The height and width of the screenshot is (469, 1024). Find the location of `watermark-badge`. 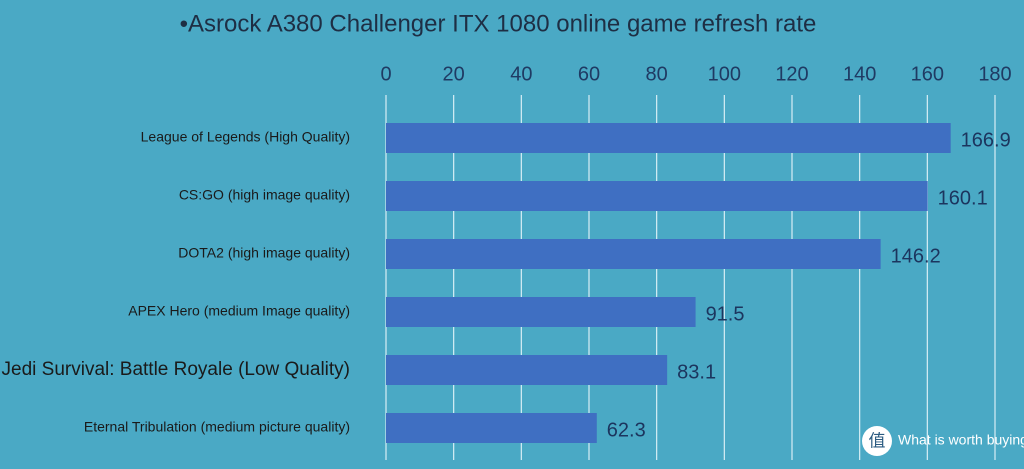

watermark-badge is located at coordinates (877, 441).